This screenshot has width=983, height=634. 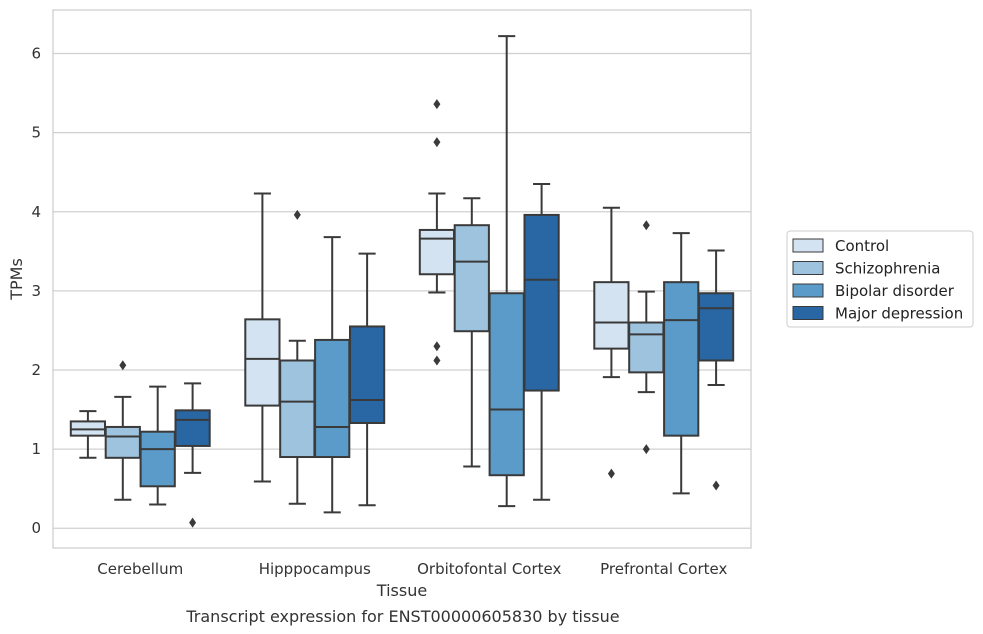 What do you see at coordinates (401, 590) in the screenshot?
I see `x-axis-label: Tissue` at bounding box center [401, 590].